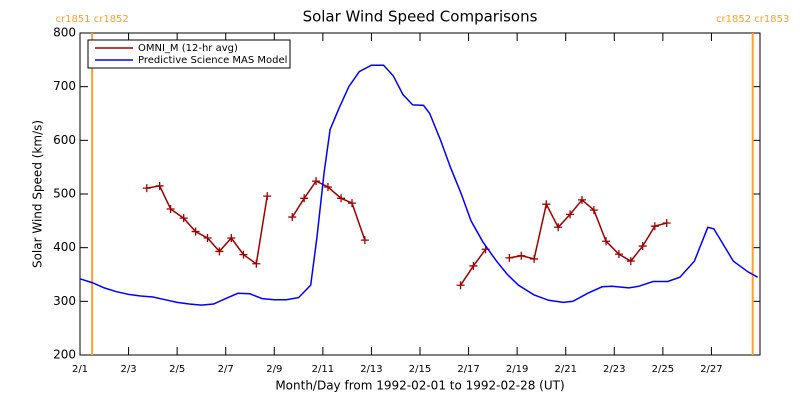 The height and width of the screenshot is (400, 800). What do you see at coordinates (468, 369) in the screenshot?
I see `x-tick-label: 2/17` at bounding box center [468, 369].